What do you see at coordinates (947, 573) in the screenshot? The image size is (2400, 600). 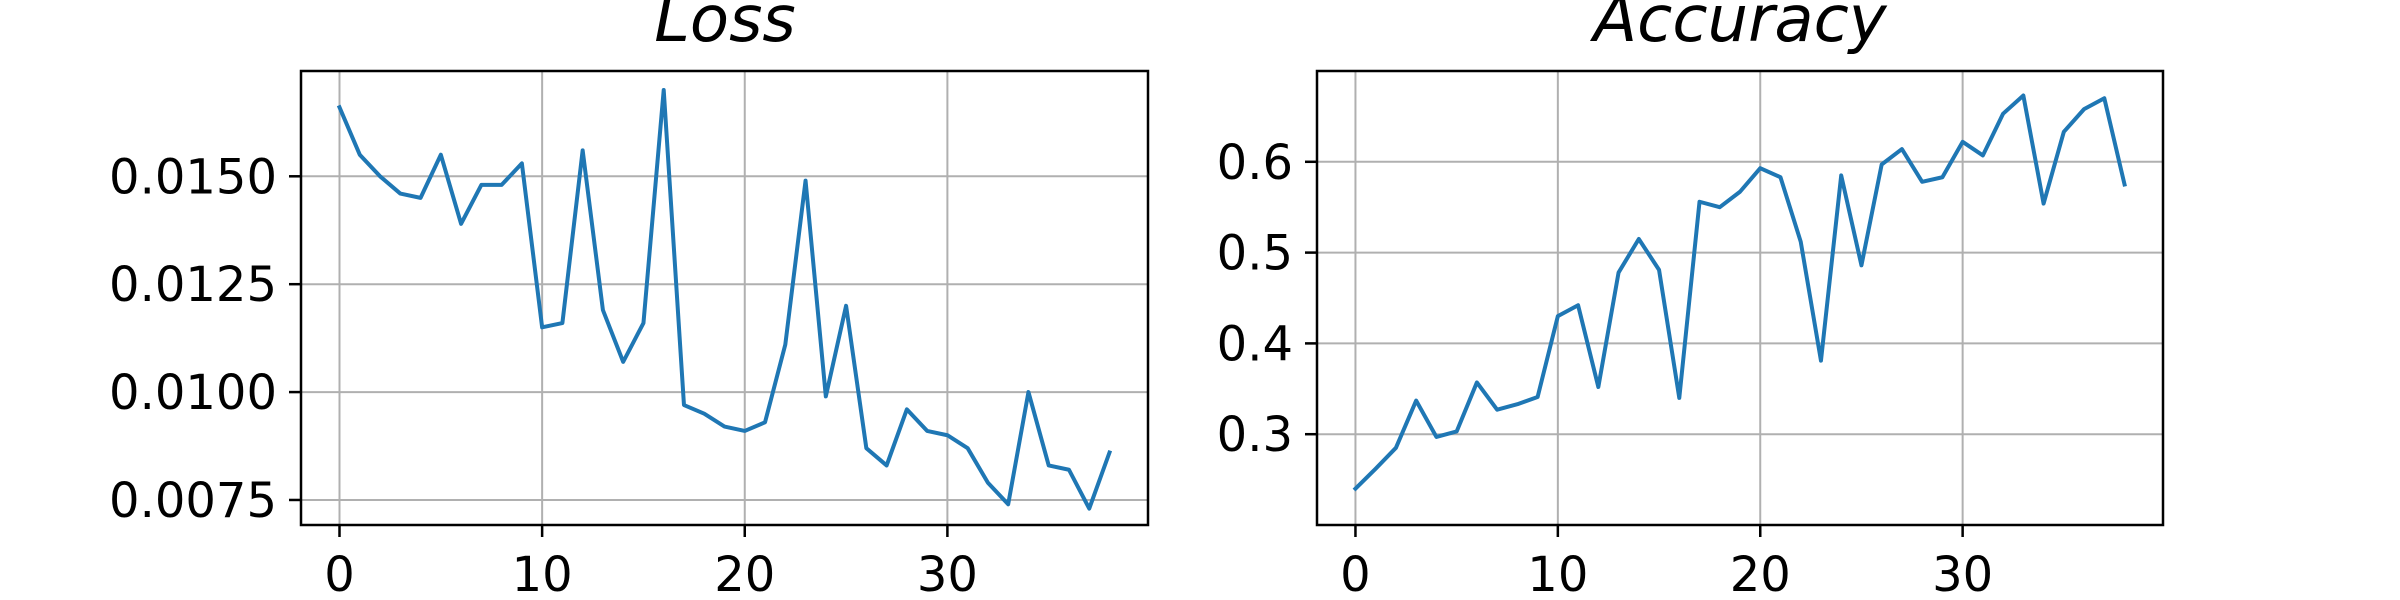 I see `loss-x-tick-label-3: 30` at bounding box center [947, 573].